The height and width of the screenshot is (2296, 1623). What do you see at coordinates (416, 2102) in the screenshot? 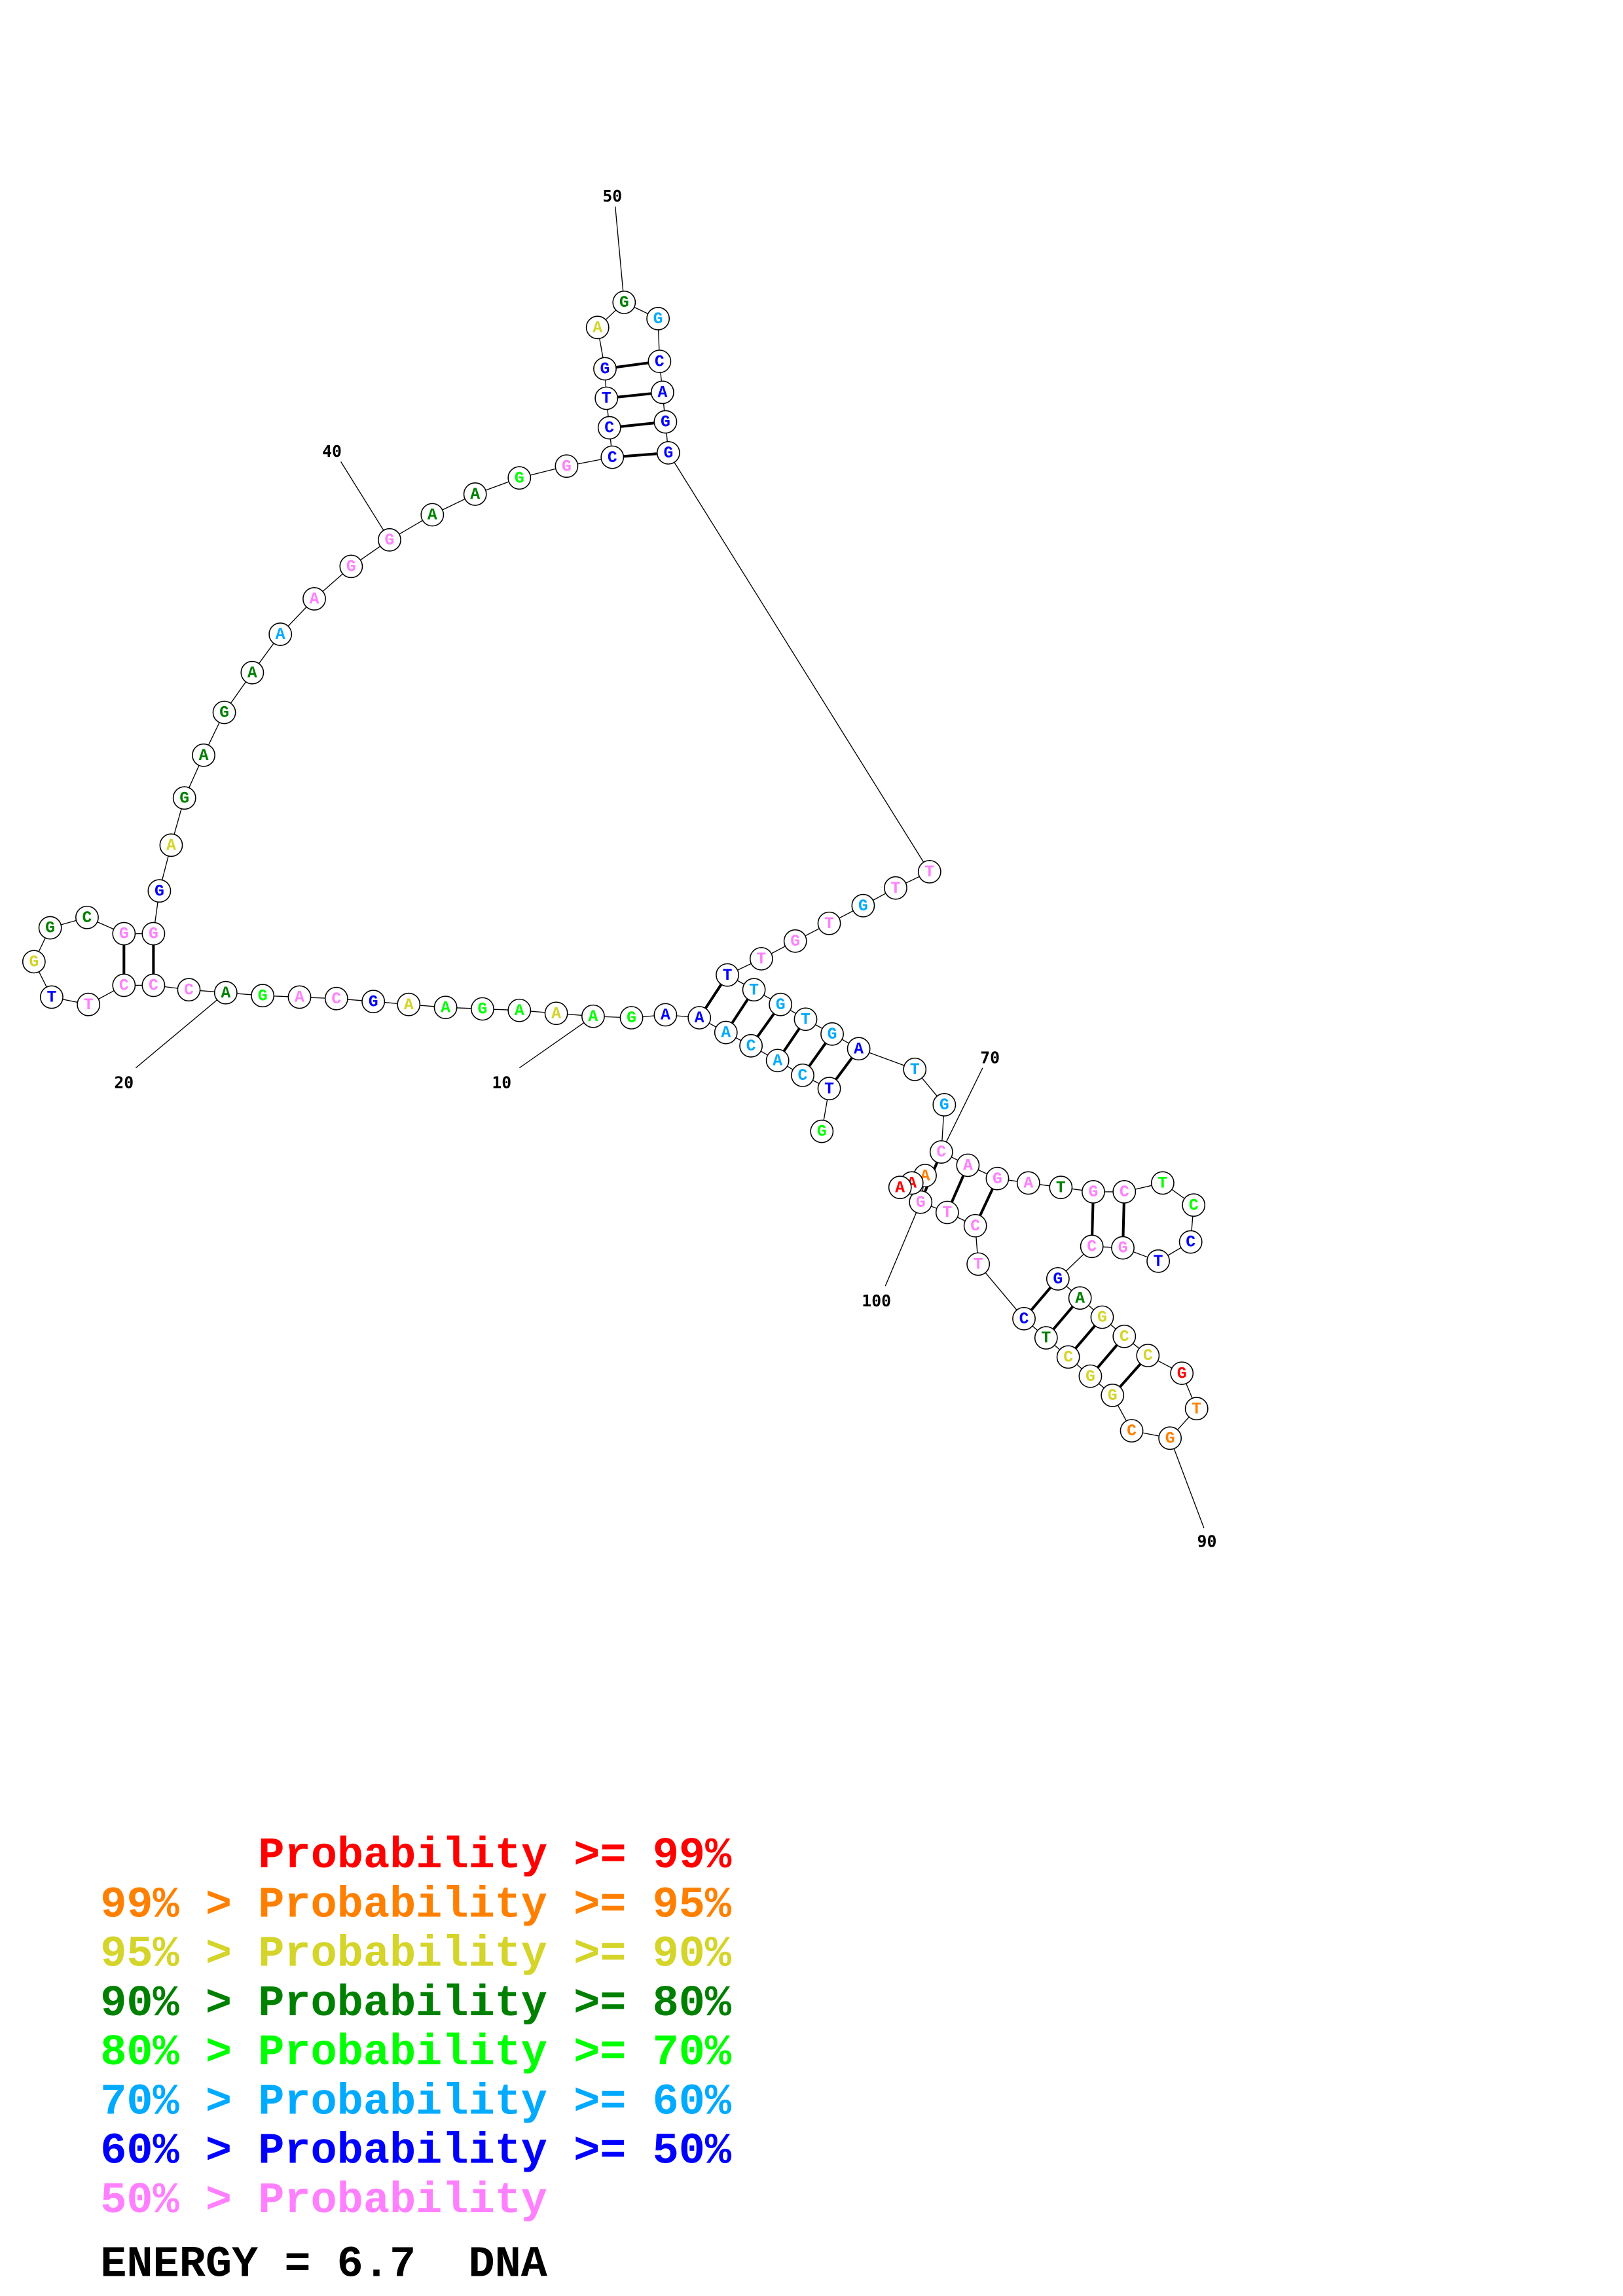
I see `legend-row: 70% > Probability >= 60%` at bounding box center [416, 2102].